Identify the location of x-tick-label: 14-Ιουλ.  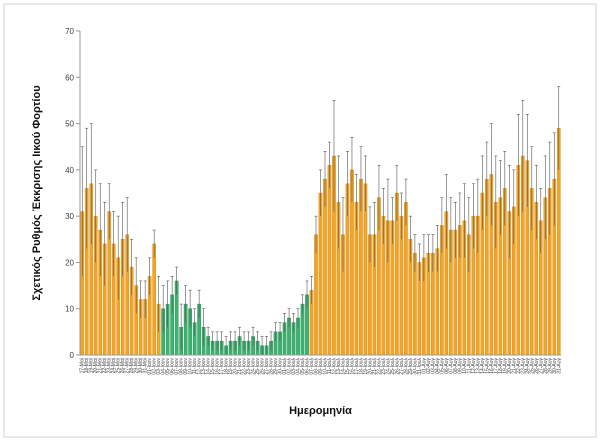
(343, 366).